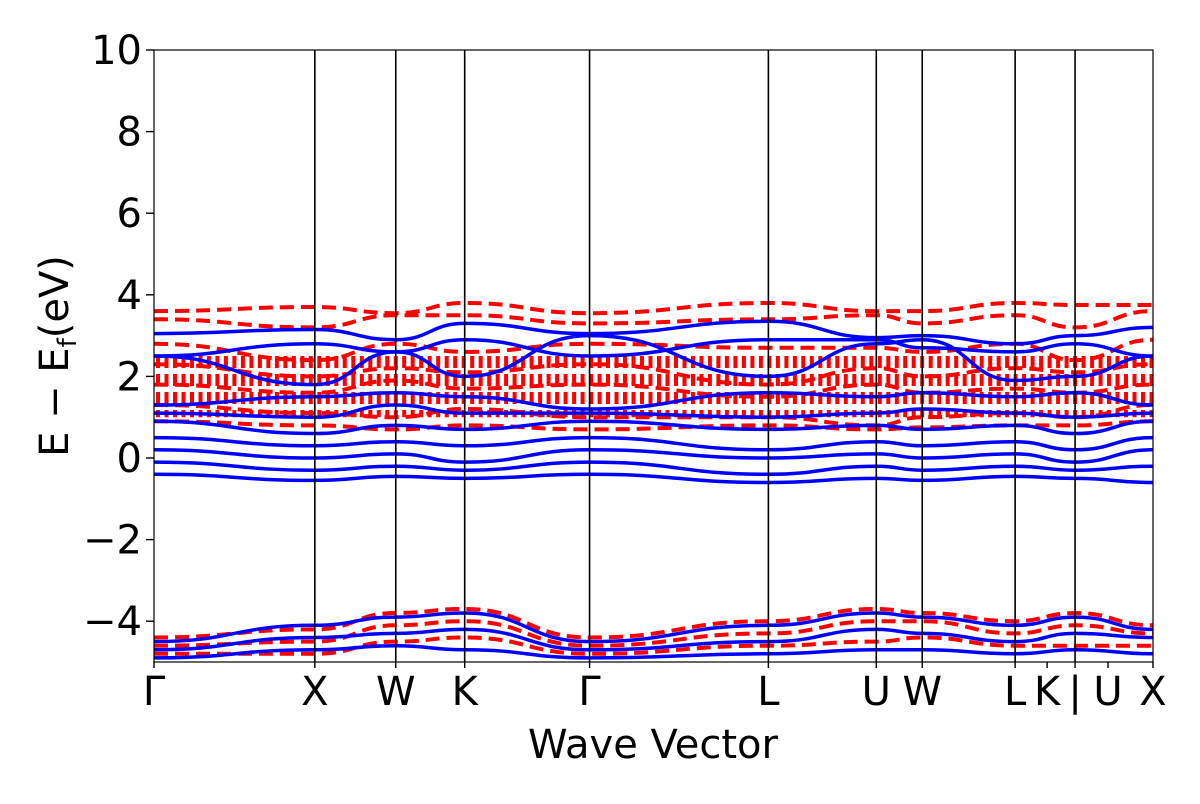  I want to click on y-tick-label: 0, so click(129, 459).